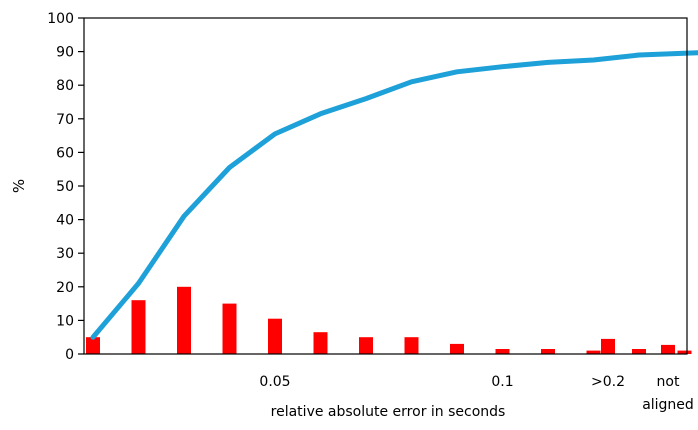 Image resolution: width=698 pixels, height=430 pixels. What do you see at coordinates (65, 187) in the screenshot?
I see `y-tick-label: 50` at bounding box center [65, 187].